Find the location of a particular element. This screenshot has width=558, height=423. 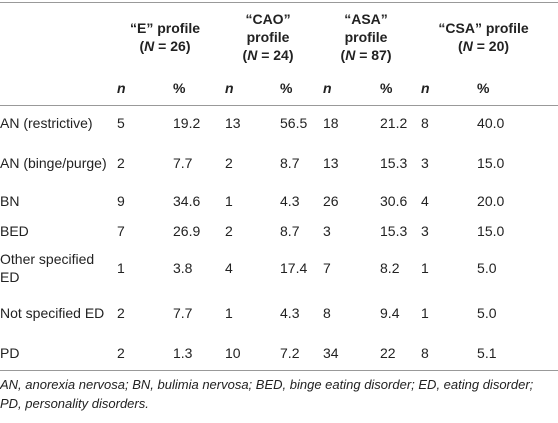

subheader-row: n% n% n% n% is located at coordinates (279, 88).